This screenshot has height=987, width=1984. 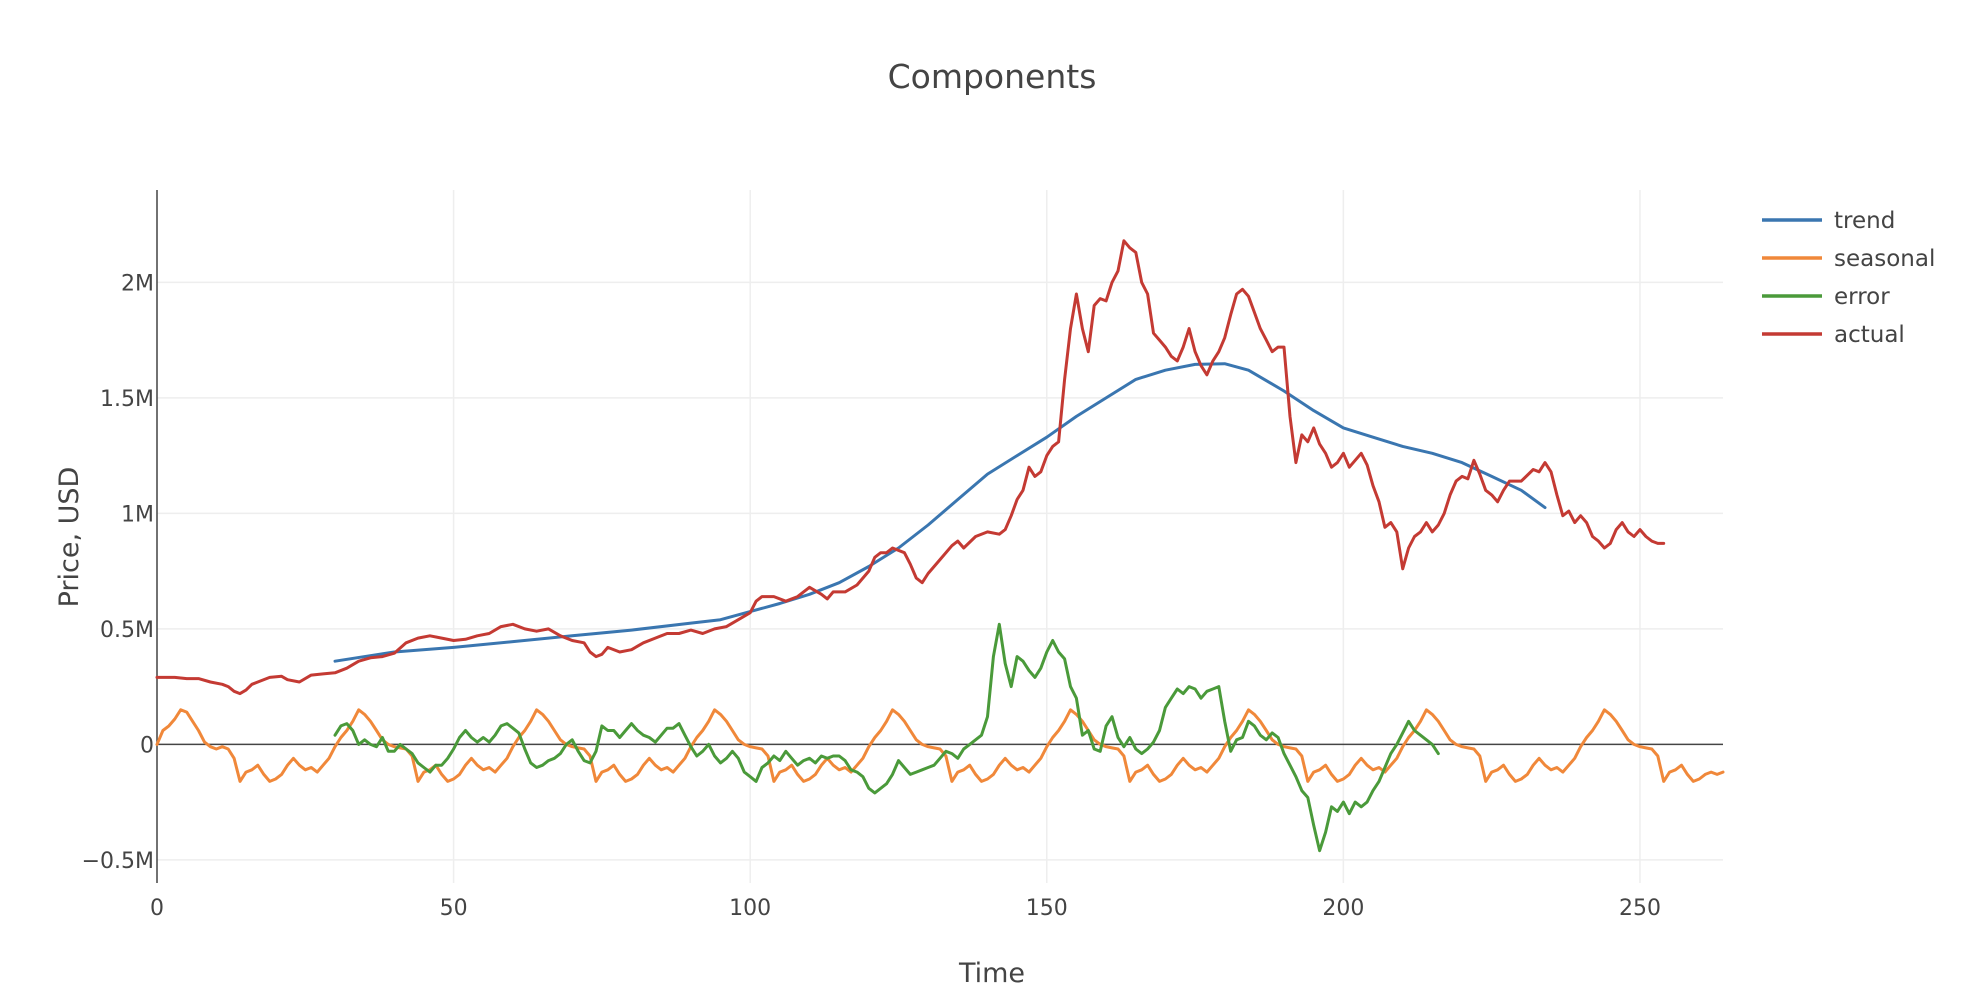 What do you see at coordinates (1343, 908) in the screenshot?
I see `x-tick-label: 200` at bounding box center [1343, 908].